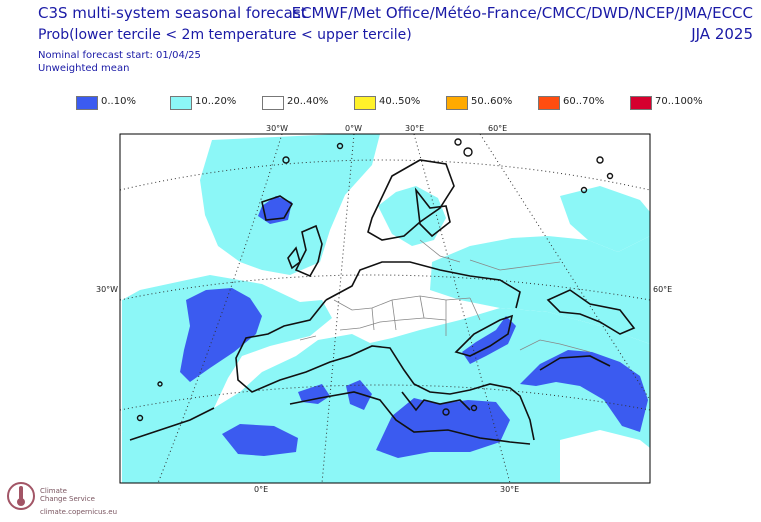 The image size is (761, 522). Describe the element at coordinates (261, 489) in the screenshot. I see `lon-label-bottom: 0°E` at that location.